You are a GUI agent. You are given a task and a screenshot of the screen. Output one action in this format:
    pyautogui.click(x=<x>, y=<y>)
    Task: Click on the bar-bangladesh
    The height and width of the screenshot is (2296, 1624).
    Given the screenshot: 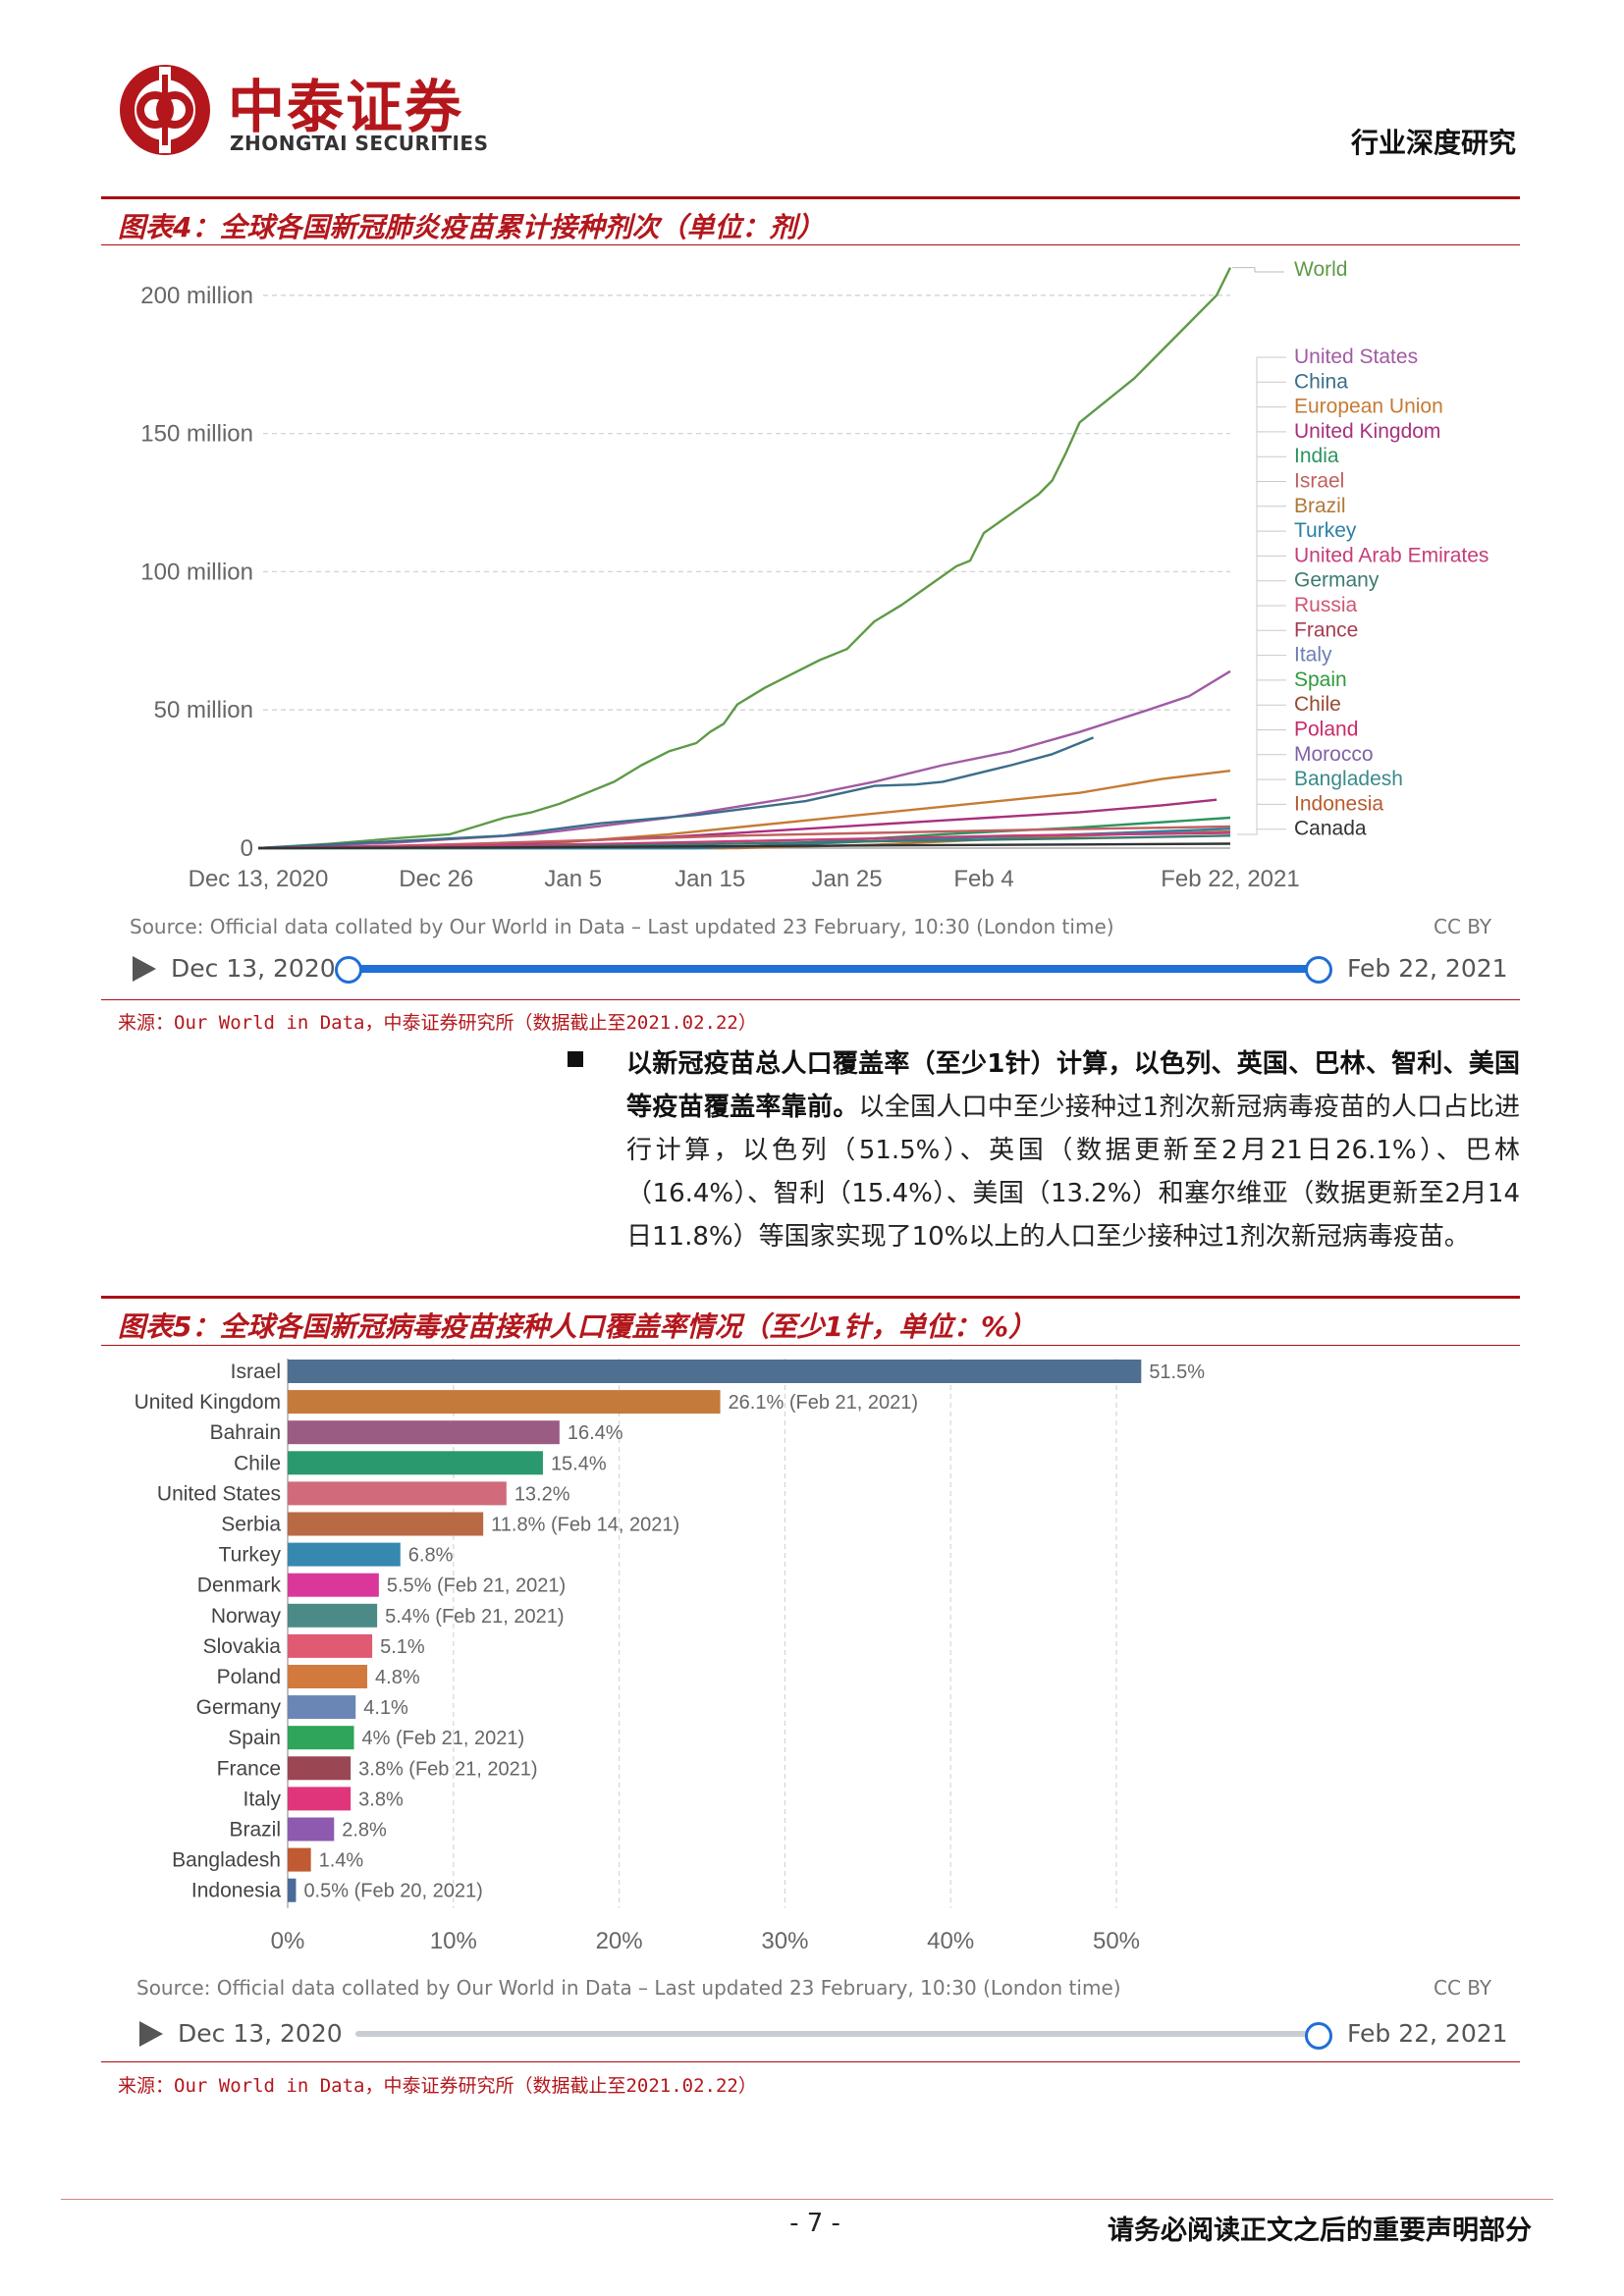 What is the action you would take?
    pyautogui.click(x=299, y=1860)
    